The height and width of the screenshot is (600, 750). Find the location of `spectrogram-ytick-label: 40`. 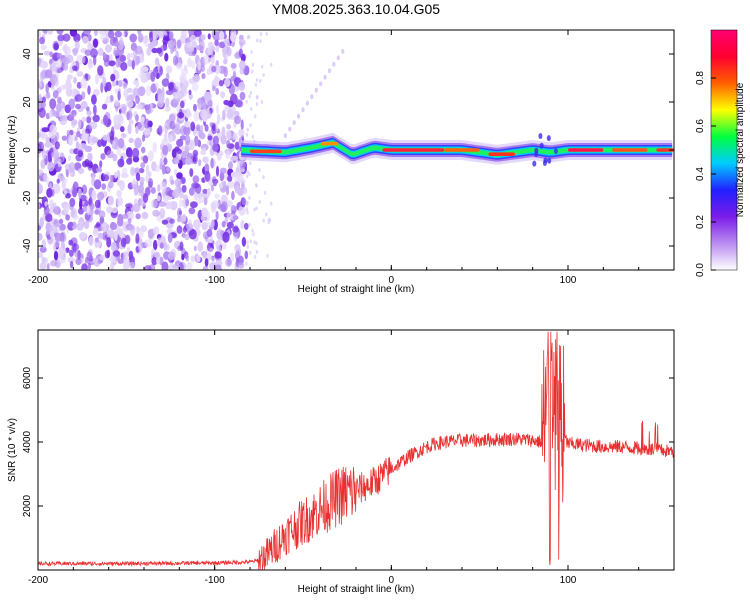

spectrogram-ytick-label: 40 is located at coordinates (27, 54).